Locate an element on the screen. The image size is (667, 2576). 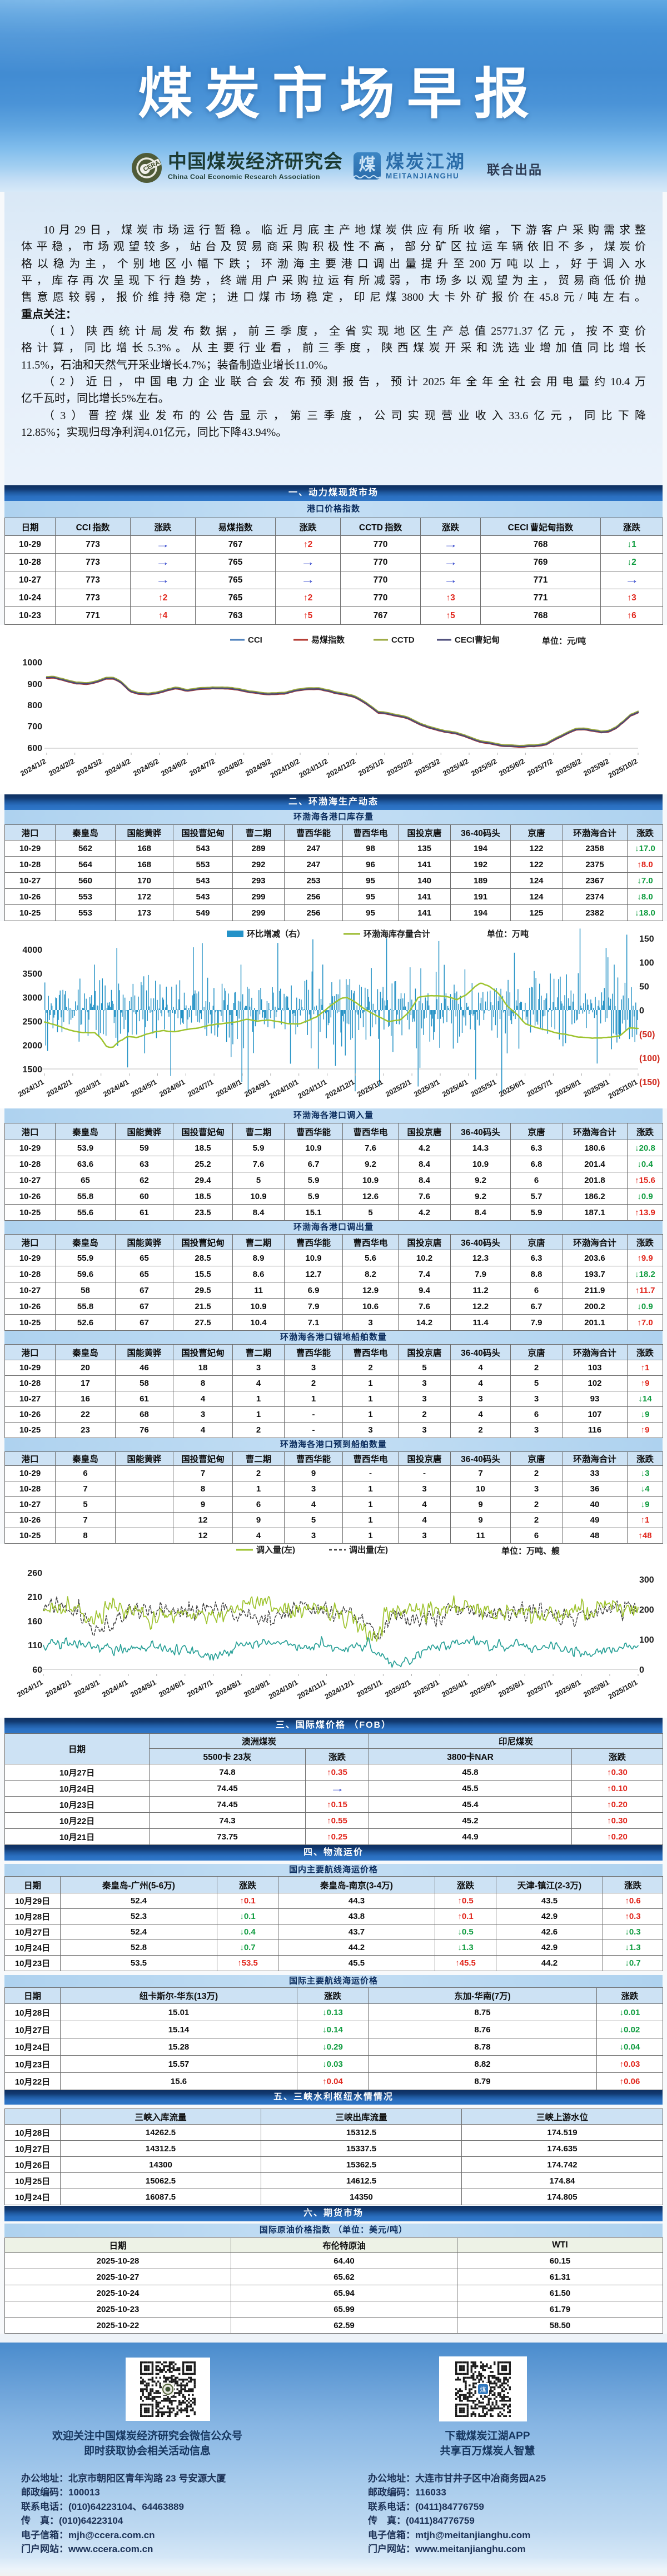
svg-text: 调入量(左) is located at coordinates (275, 1550).